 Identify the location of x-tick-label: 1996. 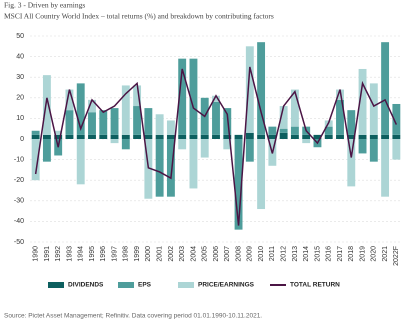
(103, 254).